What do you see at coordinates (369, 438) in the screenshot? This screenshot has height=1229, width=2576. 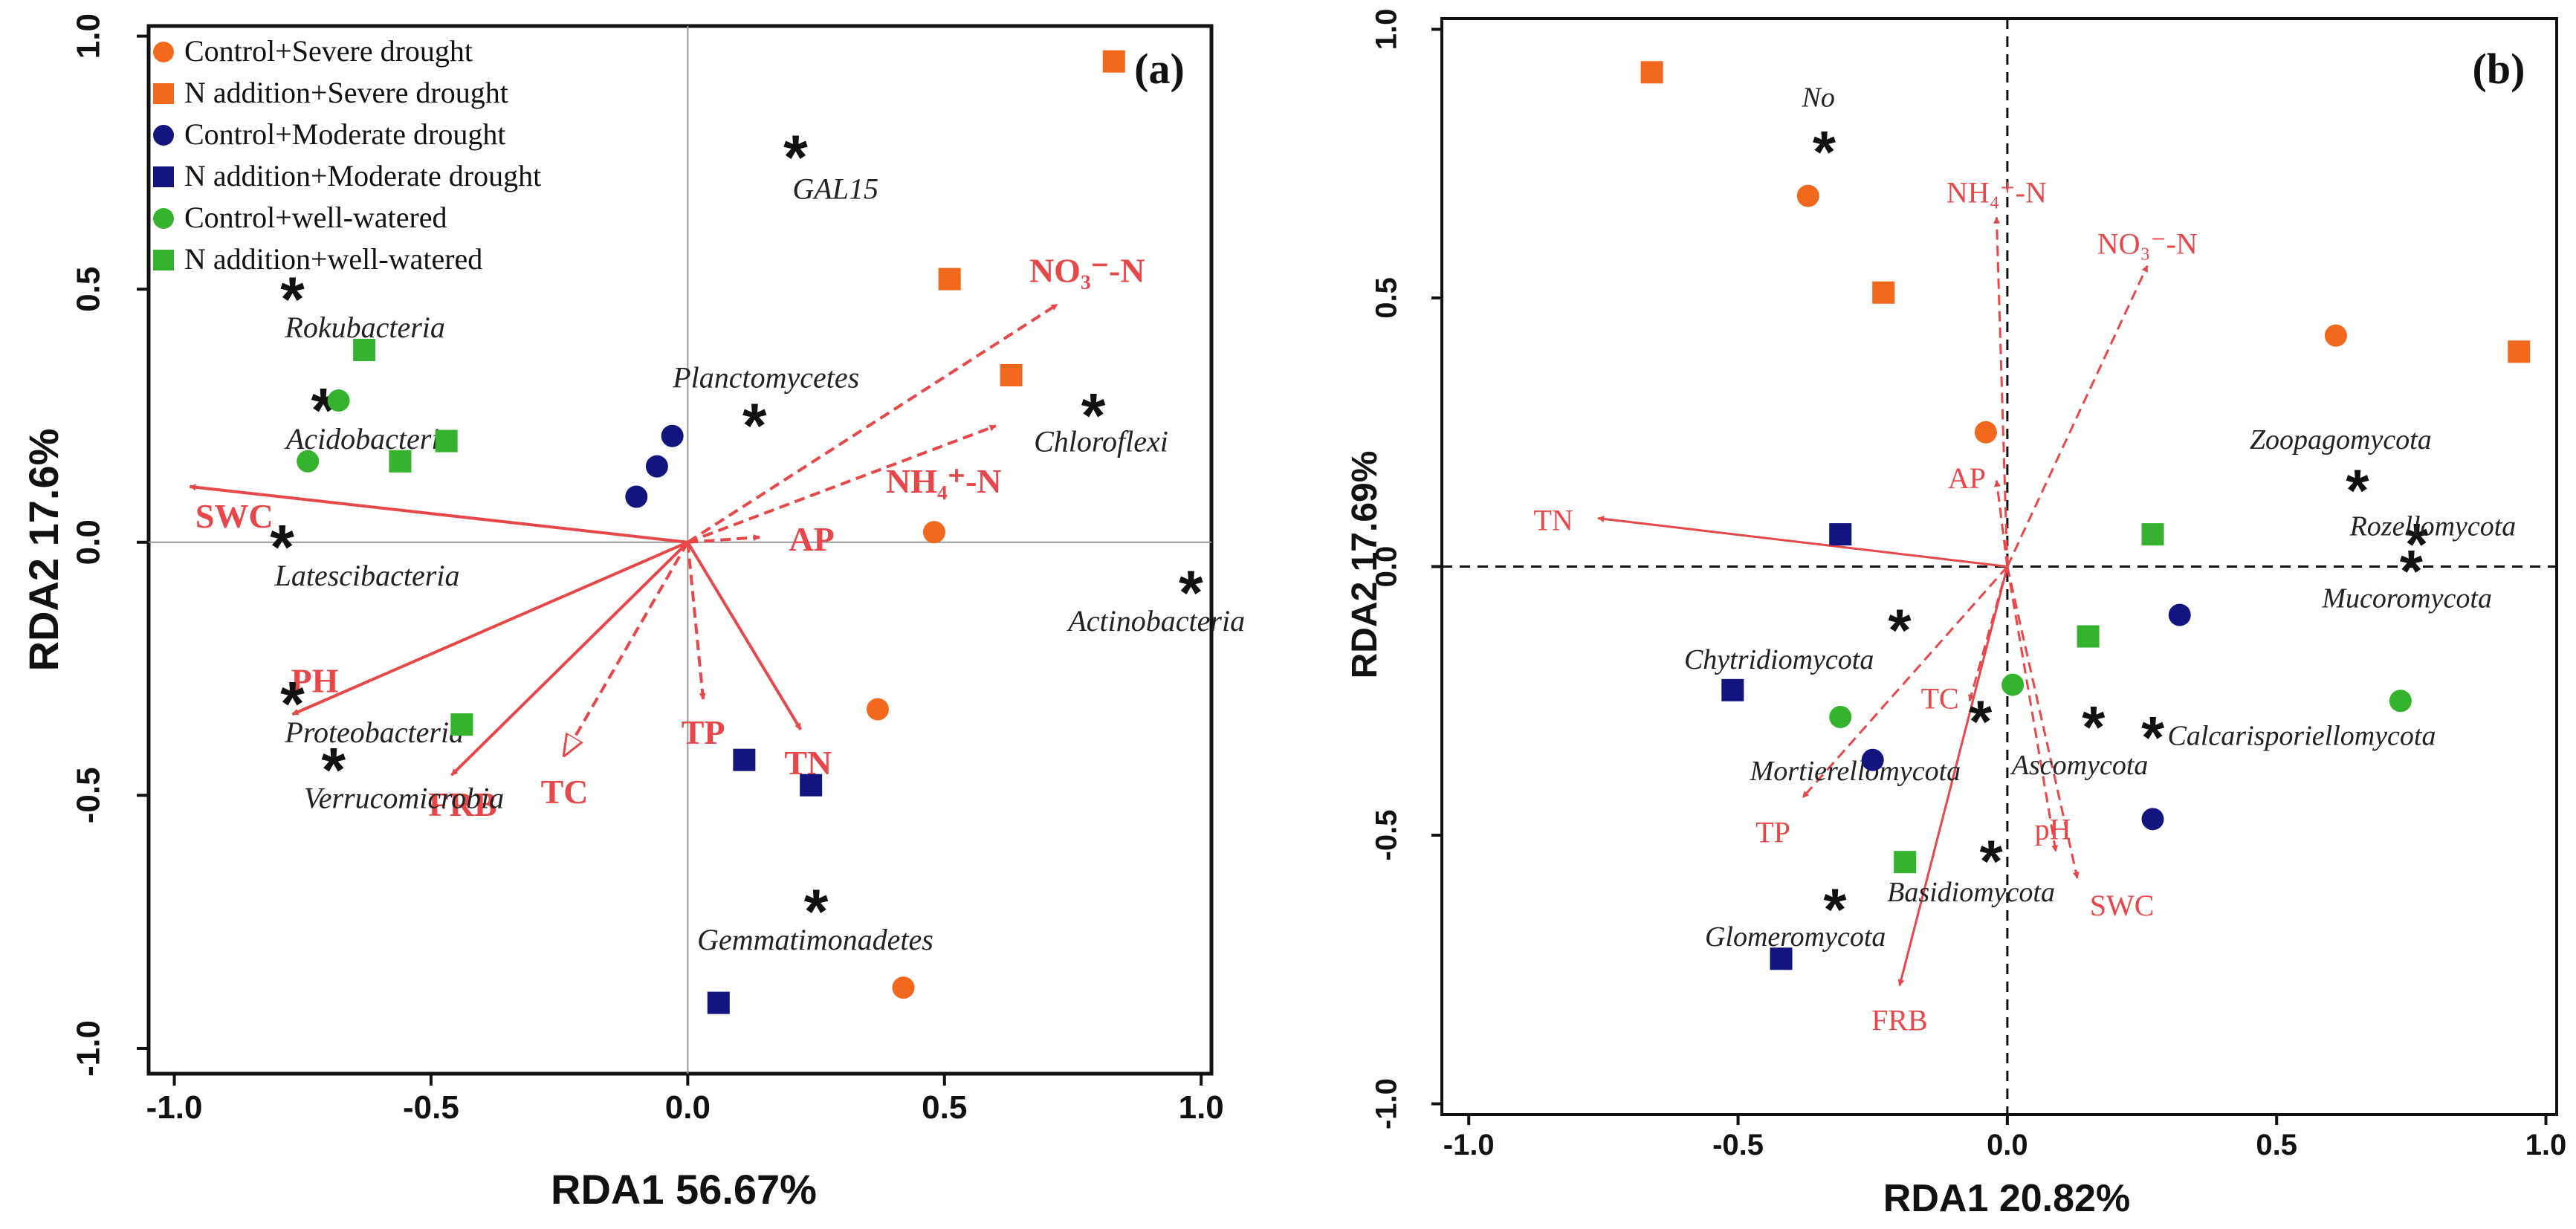 I see `panel-a-species-label-acidobacteria: Acidobacteria` at bounding box center [369, 438].